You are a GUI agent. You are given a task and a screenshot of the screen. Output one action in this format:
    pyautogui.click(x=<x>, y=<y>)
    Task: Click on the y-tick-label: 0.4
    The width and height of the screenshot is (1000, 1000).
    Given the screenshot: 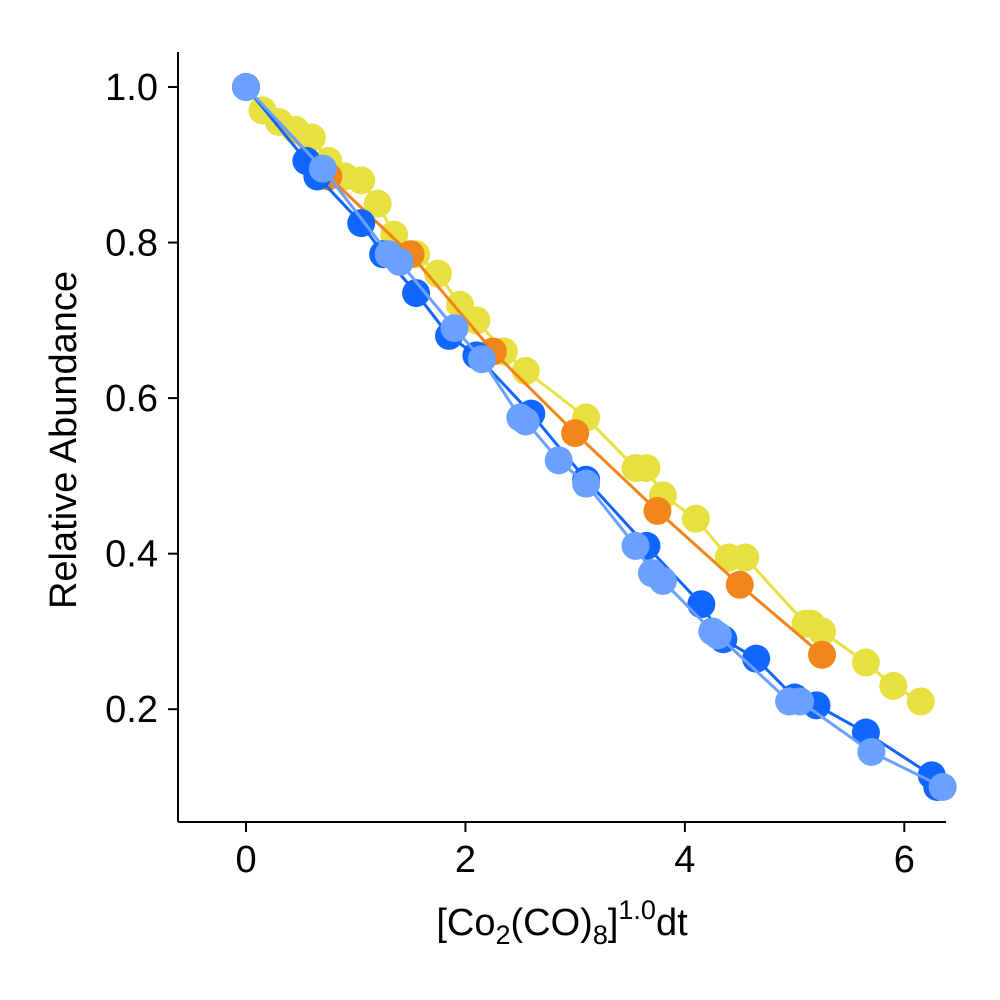 What is the action you would take?
    pyautogui.click(x=131, y=555)
    